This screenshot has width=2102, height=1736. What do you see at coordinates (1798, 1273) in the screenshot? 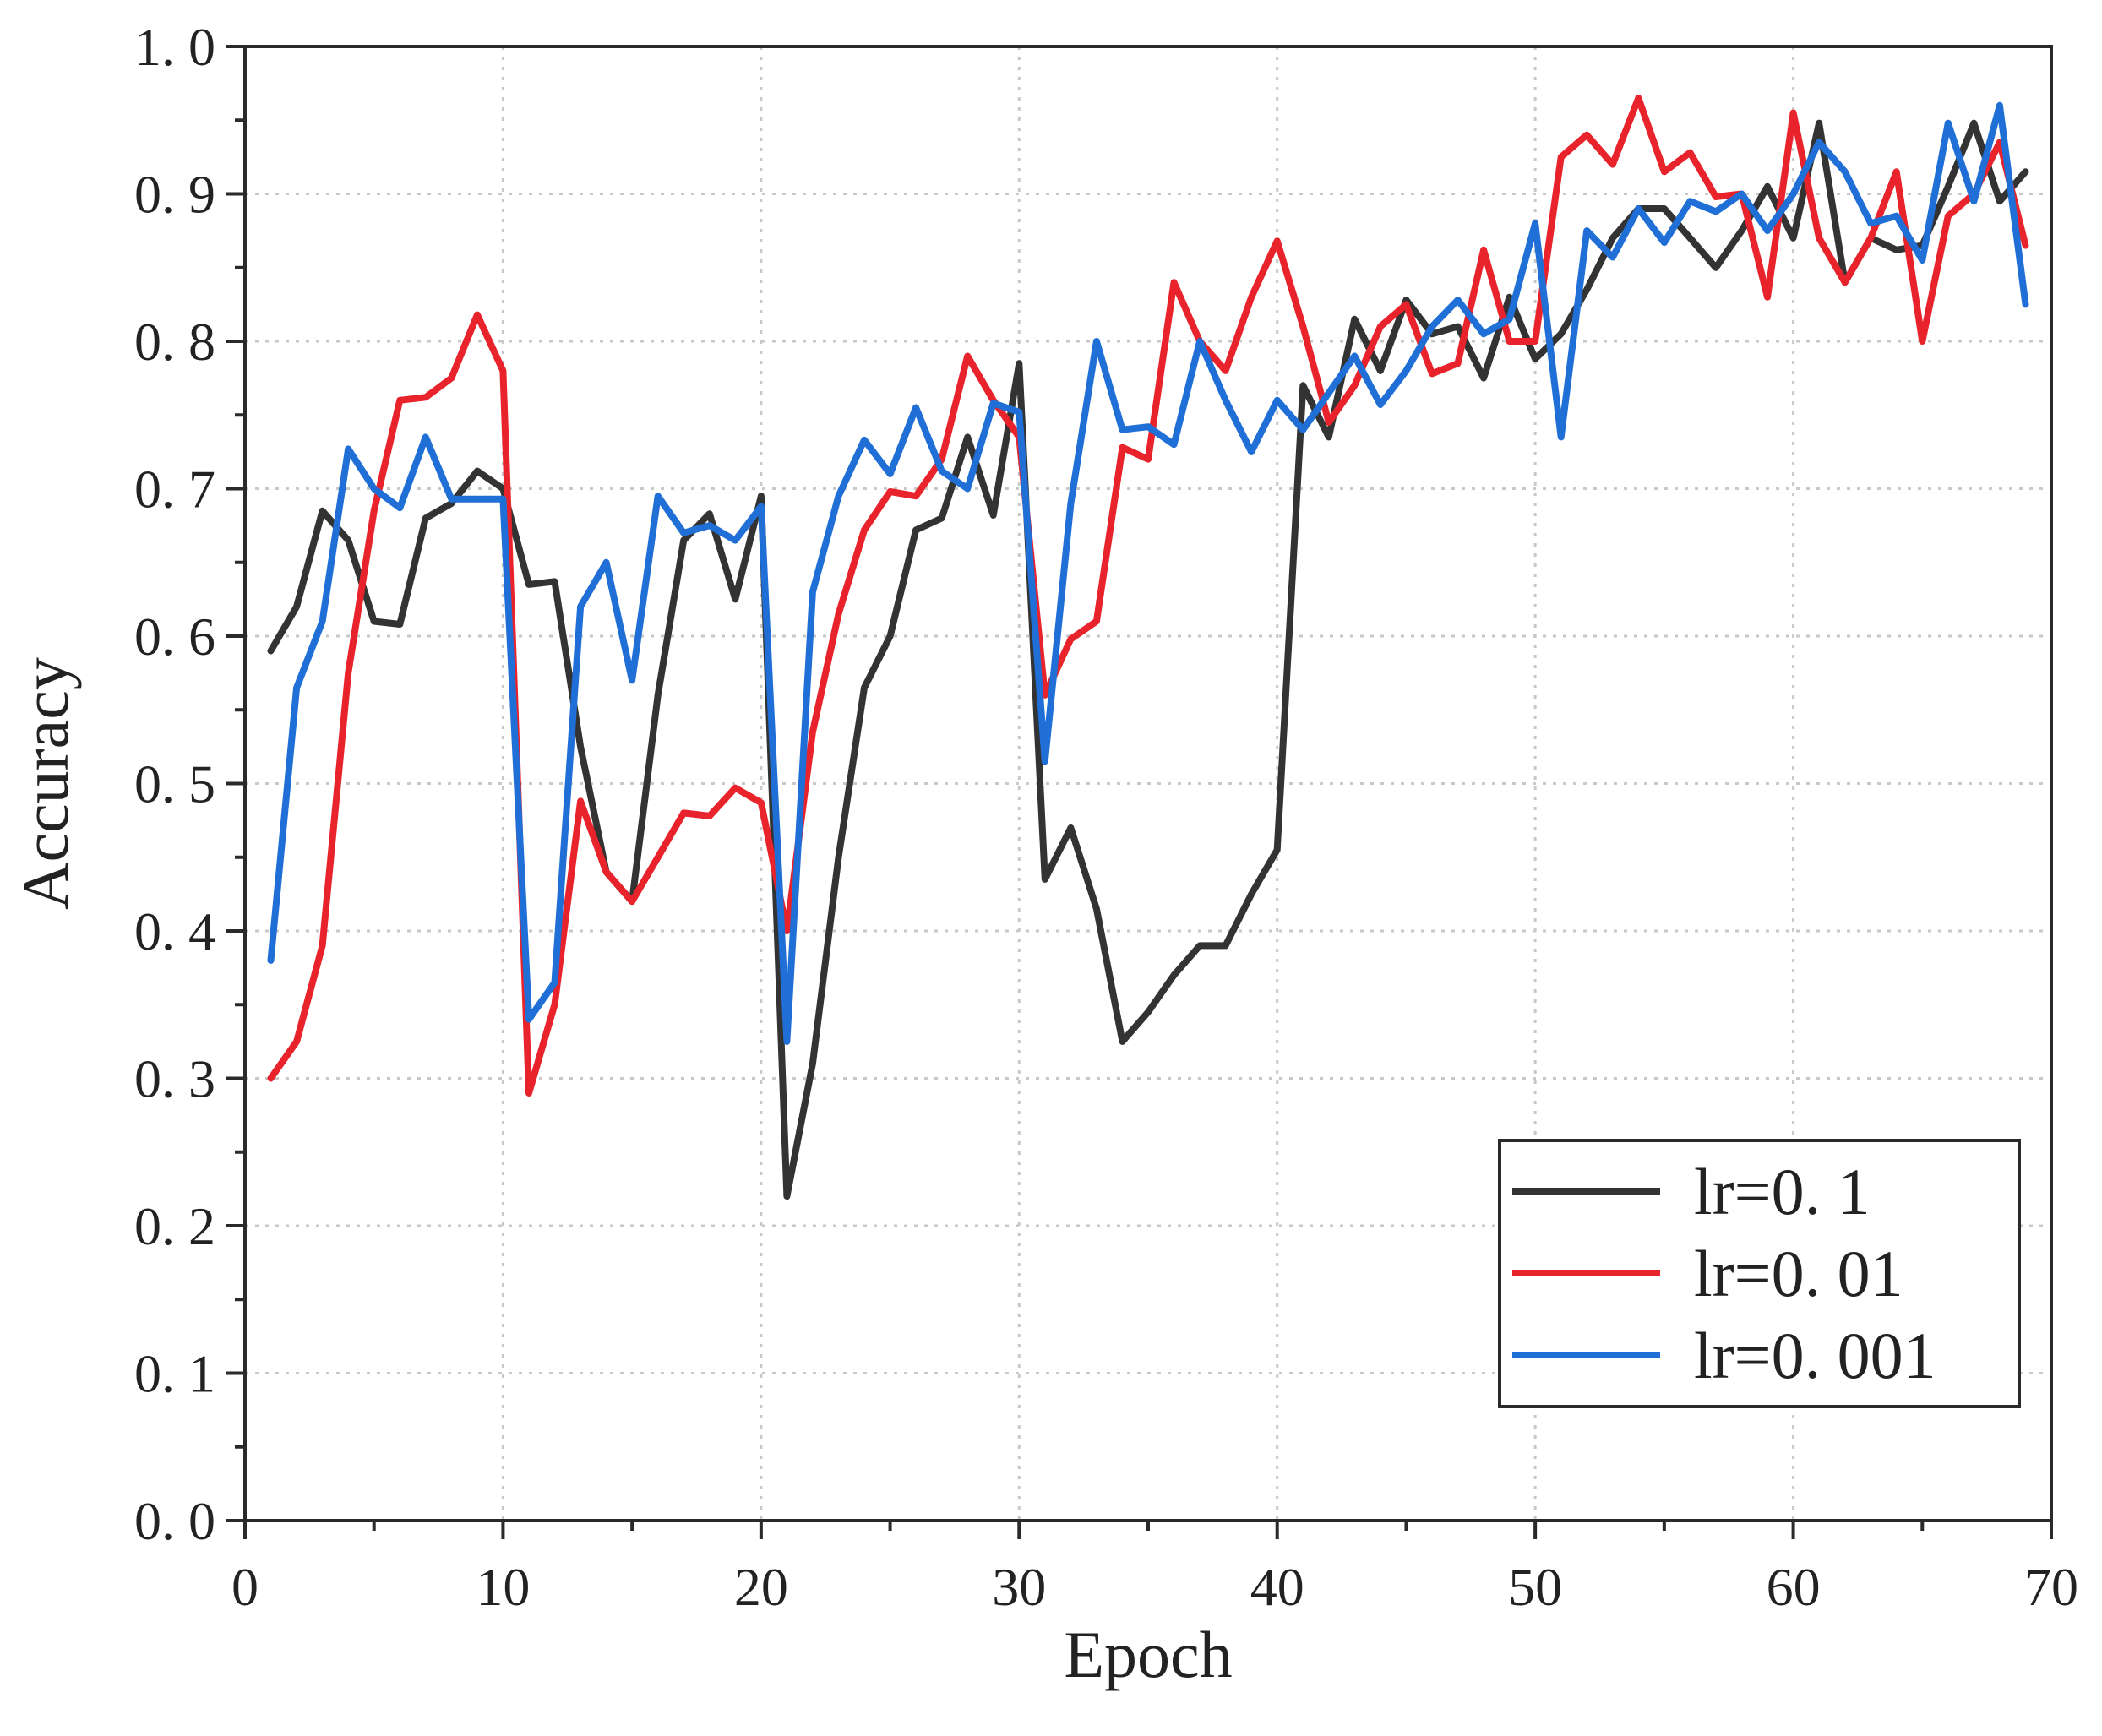
I see `legend-label-2: lr=0. 01` at bounding box center [1798, 1273].